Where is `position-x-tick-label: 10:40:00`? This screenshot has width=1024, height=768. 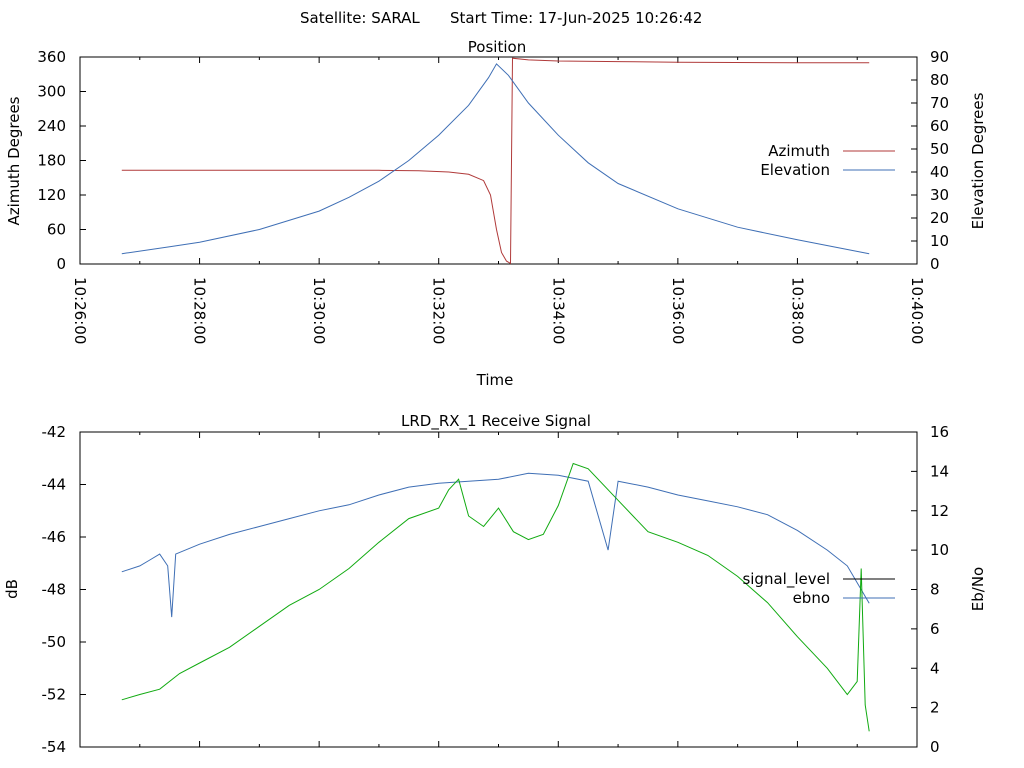 position-x-tick-label: 10:40:00 is located at coordinates (917, 310).